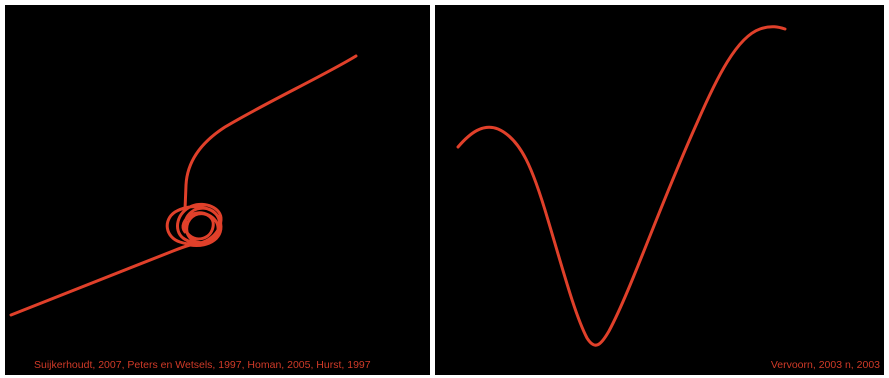 This screenshot has width=889, height=378. I want to click on upper-curve-segment, so click(270, 133).